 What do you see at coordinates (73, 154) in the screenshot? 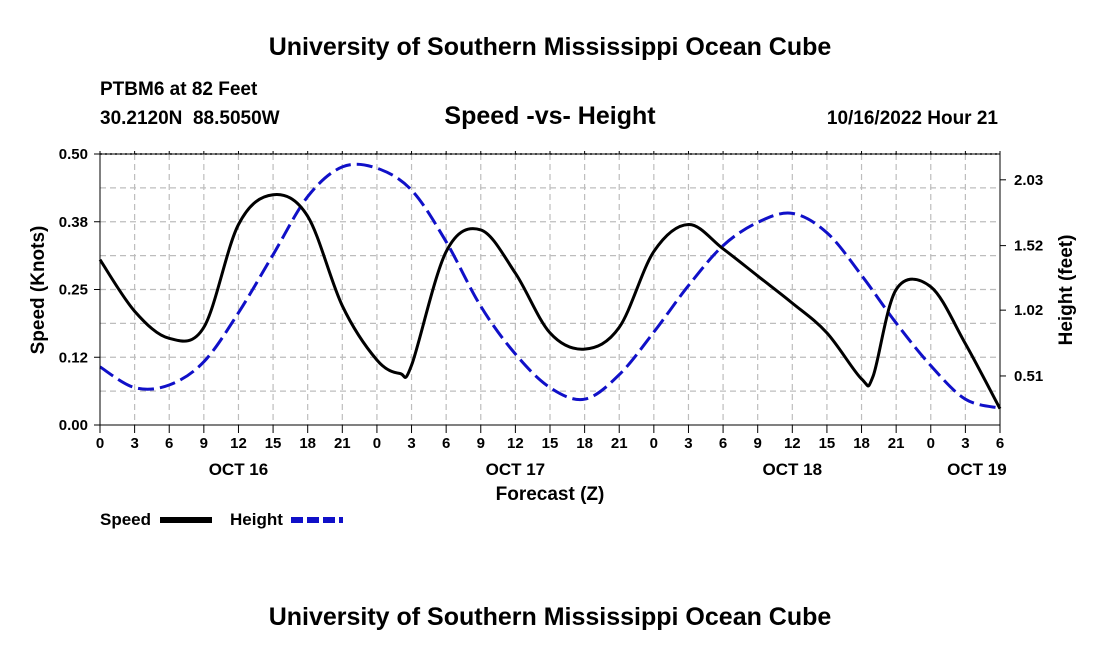
I see `y-left-tick-label: 0.50` at bounding box center [73, 154].